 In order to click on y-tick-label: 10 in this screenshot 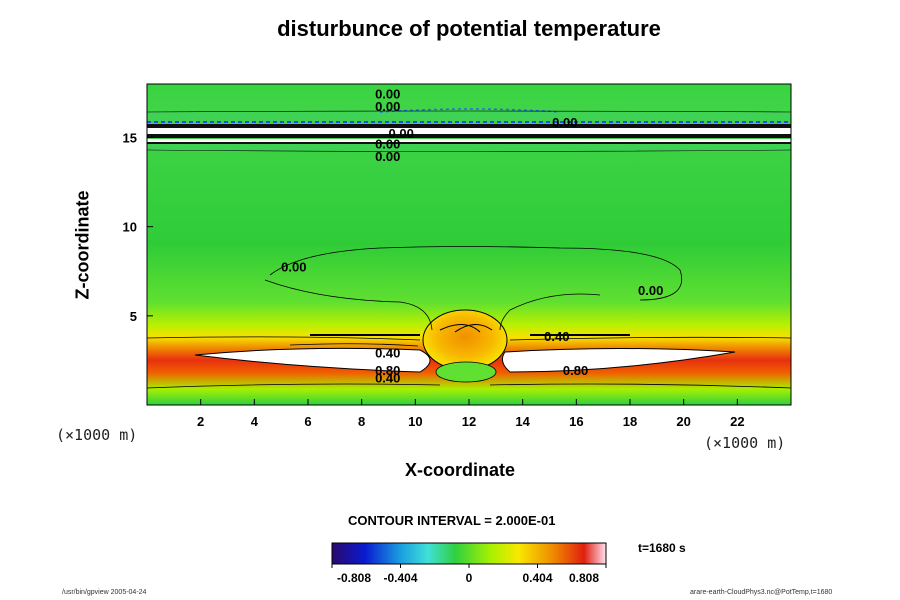, I will do `click(130, 227)`.